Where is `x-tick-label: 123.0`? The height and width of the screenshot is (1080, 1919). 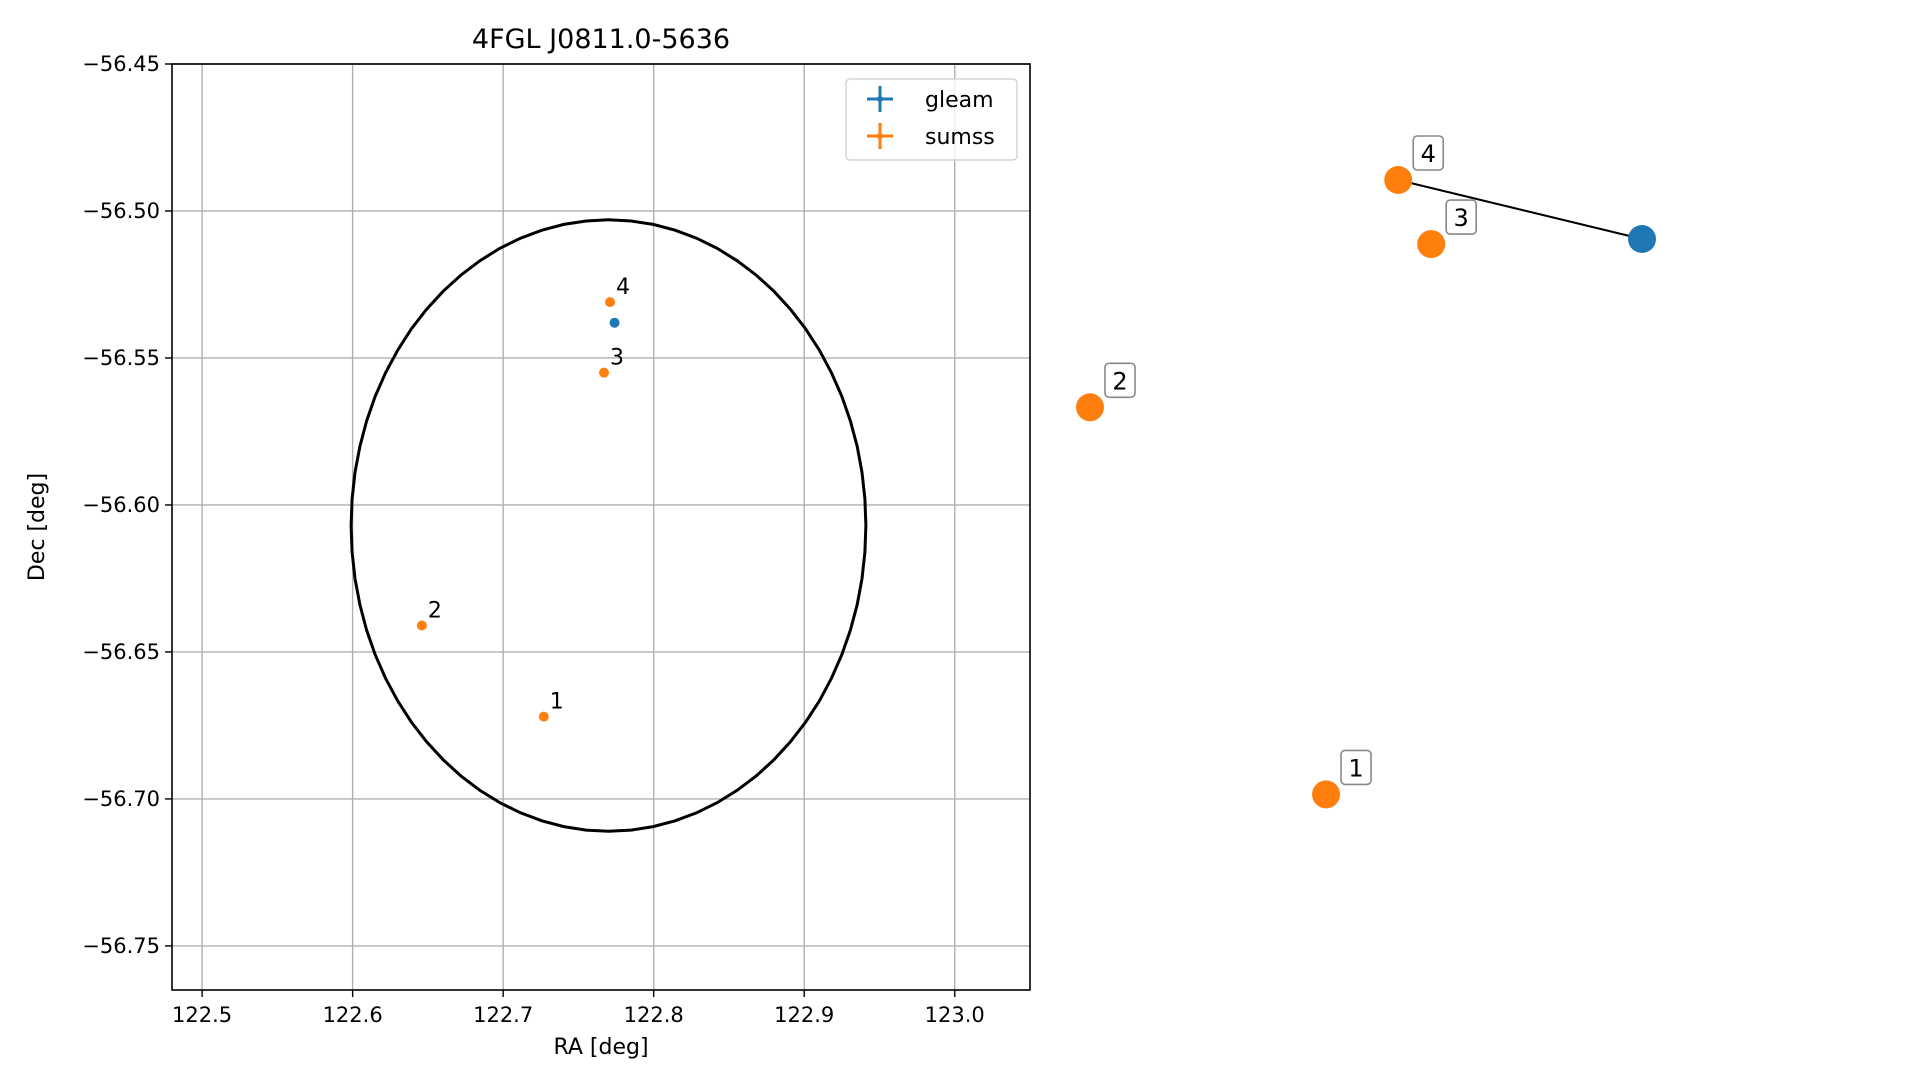 x-tick-label: 123.0 is located at coordinates (955, 1015).